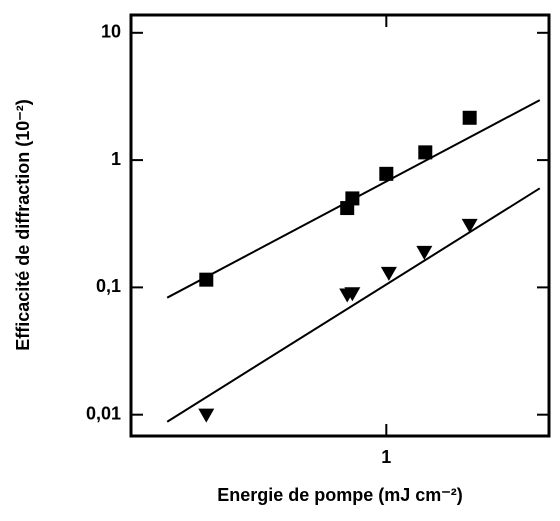 Image resolution: width=560 pixels, height=521 pixels. I want to click on y-tick-label: 0,01, so click(103, 413).